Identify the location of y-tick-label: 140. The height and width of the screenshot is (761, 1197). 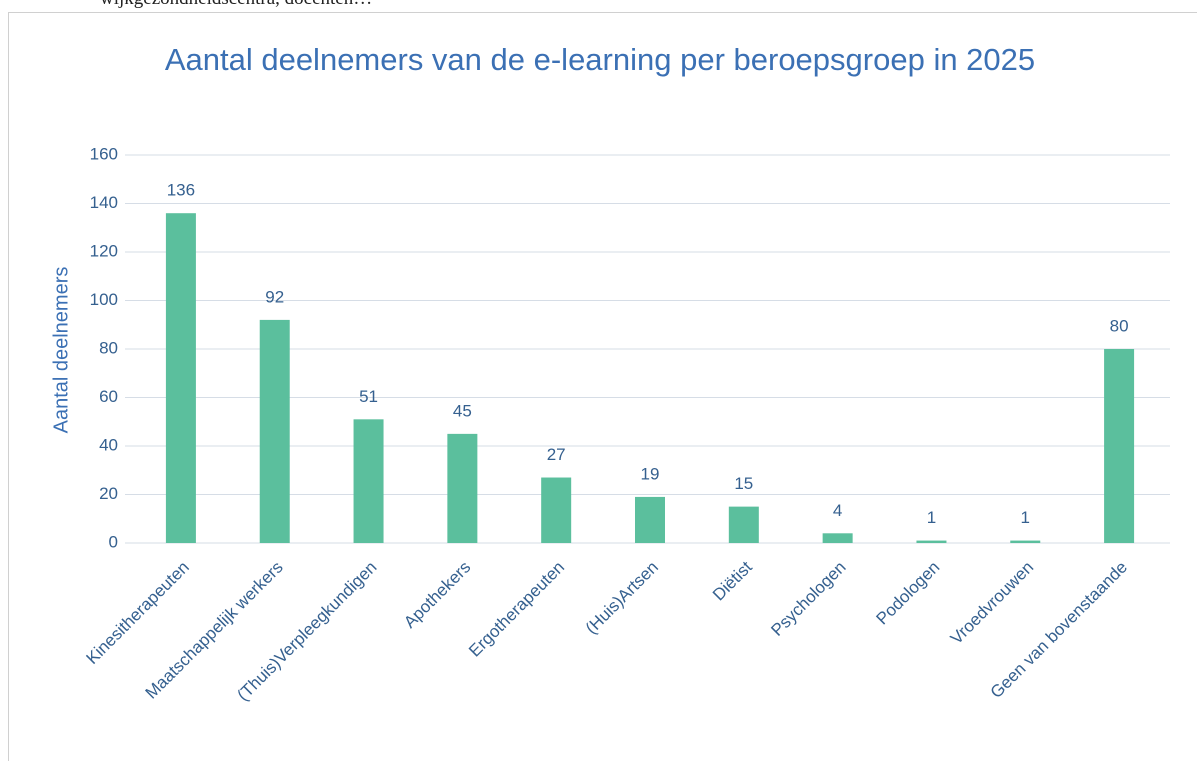
(104, 202).